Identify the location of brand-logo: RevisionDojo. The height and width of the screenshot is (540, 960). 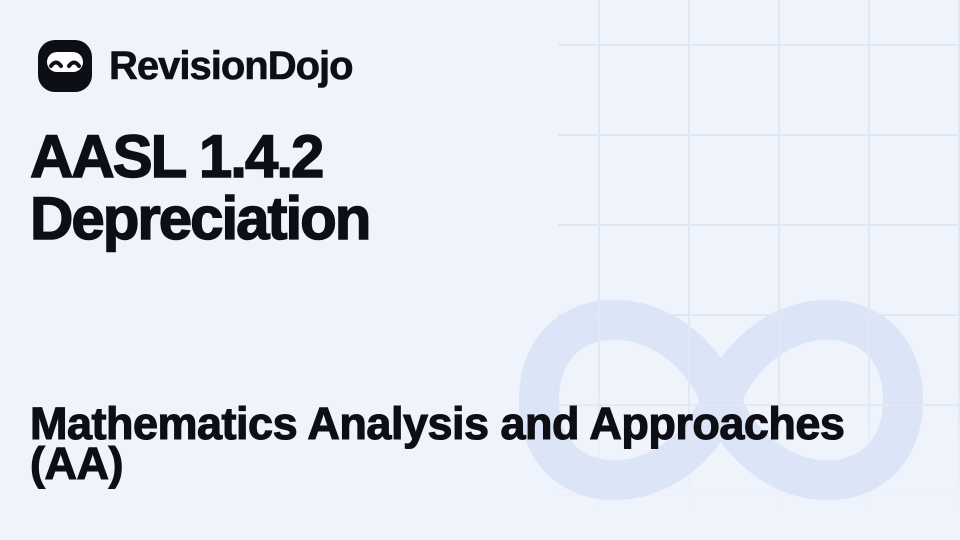
(196, 66).